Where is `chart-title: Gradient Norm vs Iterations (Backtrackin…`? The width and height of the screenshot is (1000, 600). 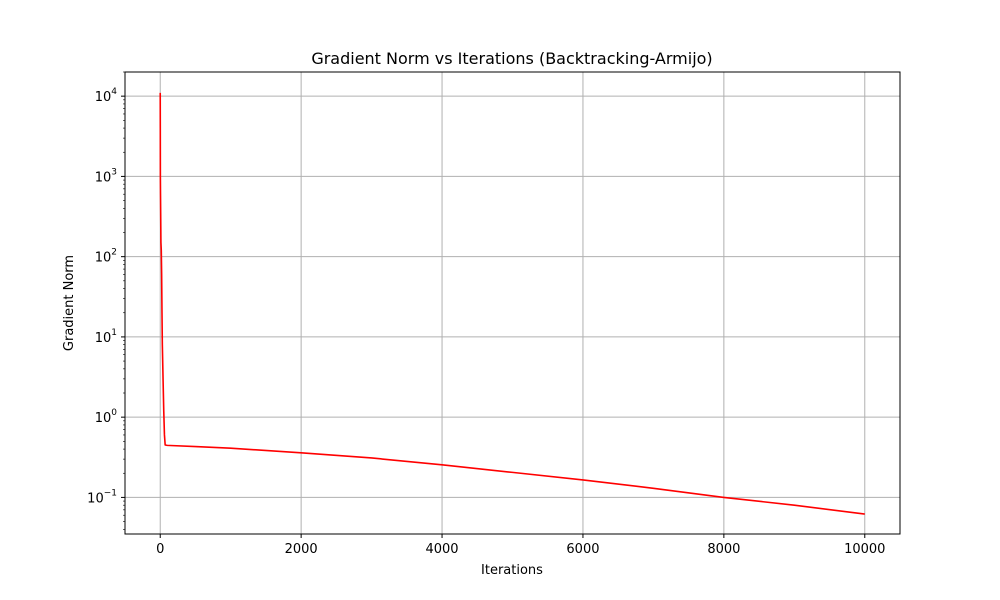
chart-title: Gradient Norm vs Iterations (Backtrackin… is located at coordinates (511, 58).